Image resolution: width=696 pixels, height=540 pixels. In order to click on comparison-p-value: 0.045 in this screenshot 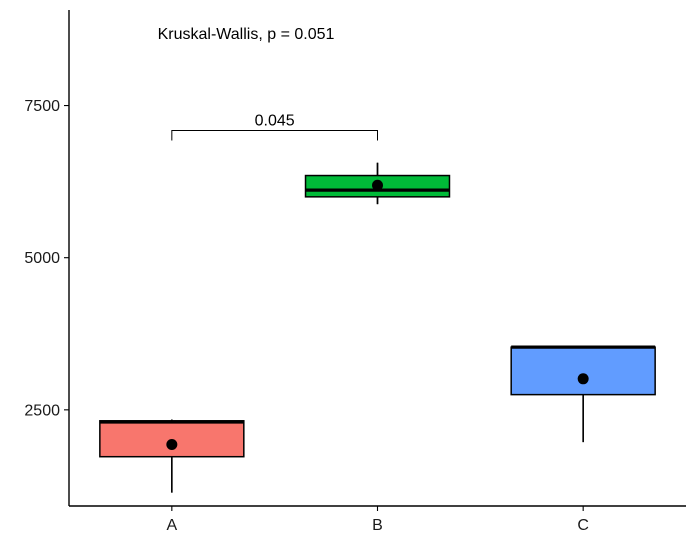, I will do `click(275, 121)`.